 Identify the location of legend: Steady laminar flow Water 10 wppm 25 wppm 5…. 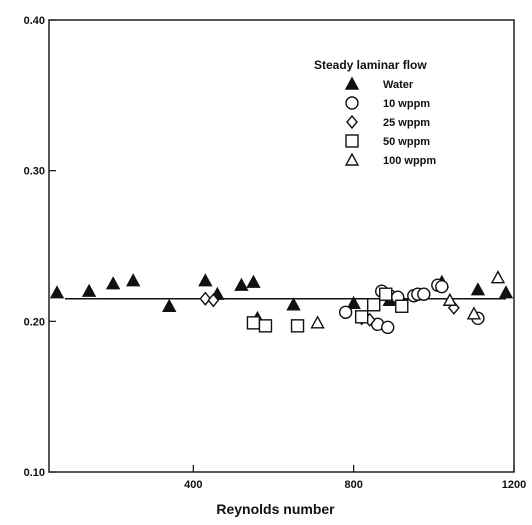
(375, 112).